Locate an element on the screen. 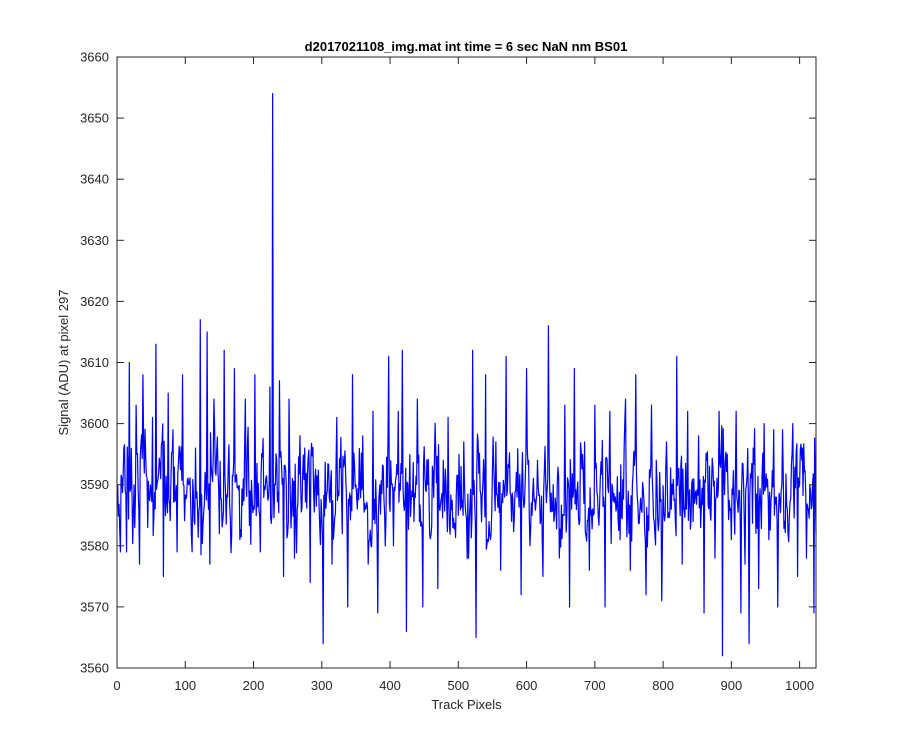 This screenshot has width=900, height=750. x-axis-label: Track Pixels is located at coordinates (466, 704).